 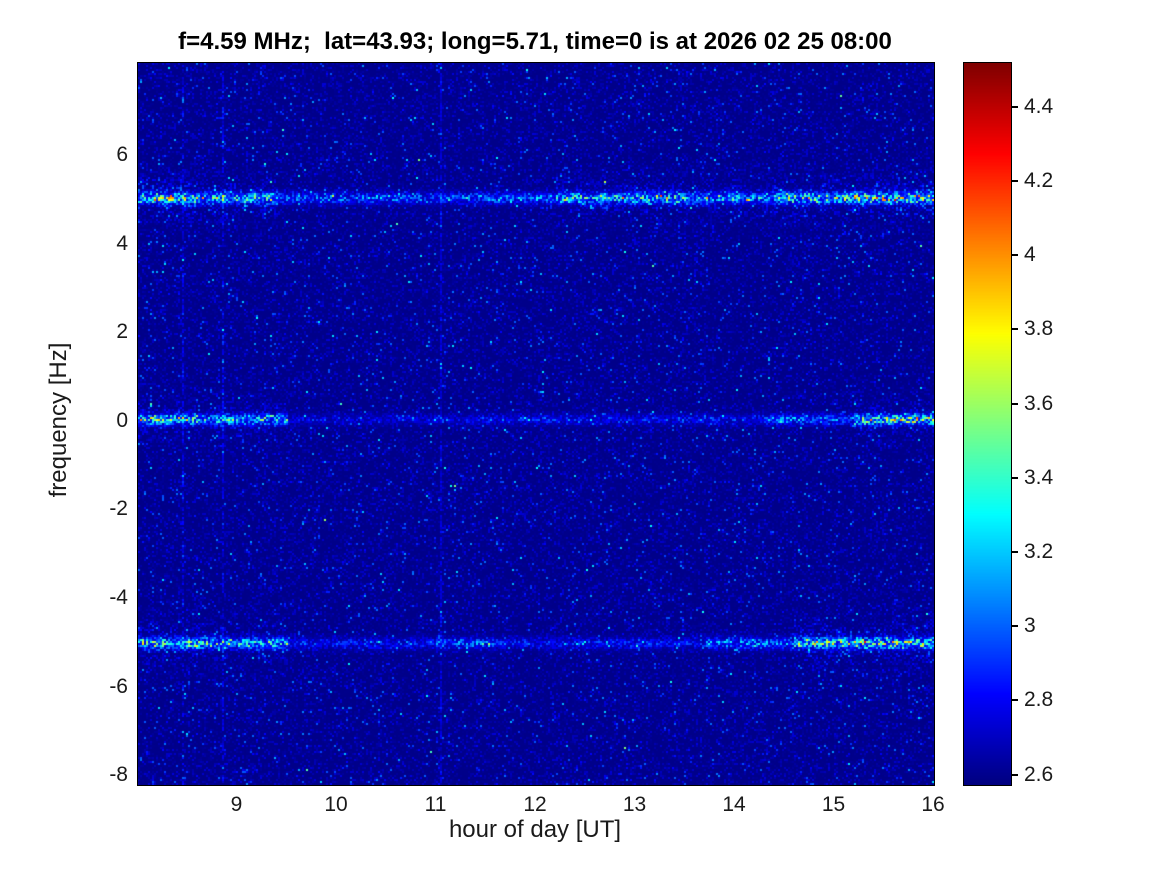 I want to click on y-tick-label: -4, so click(x=118, y=597).